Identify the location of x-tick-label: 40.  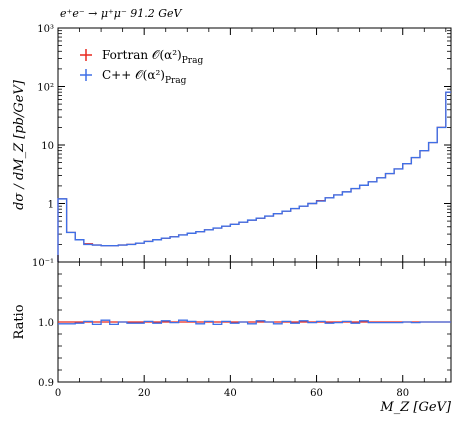
(230, 393).